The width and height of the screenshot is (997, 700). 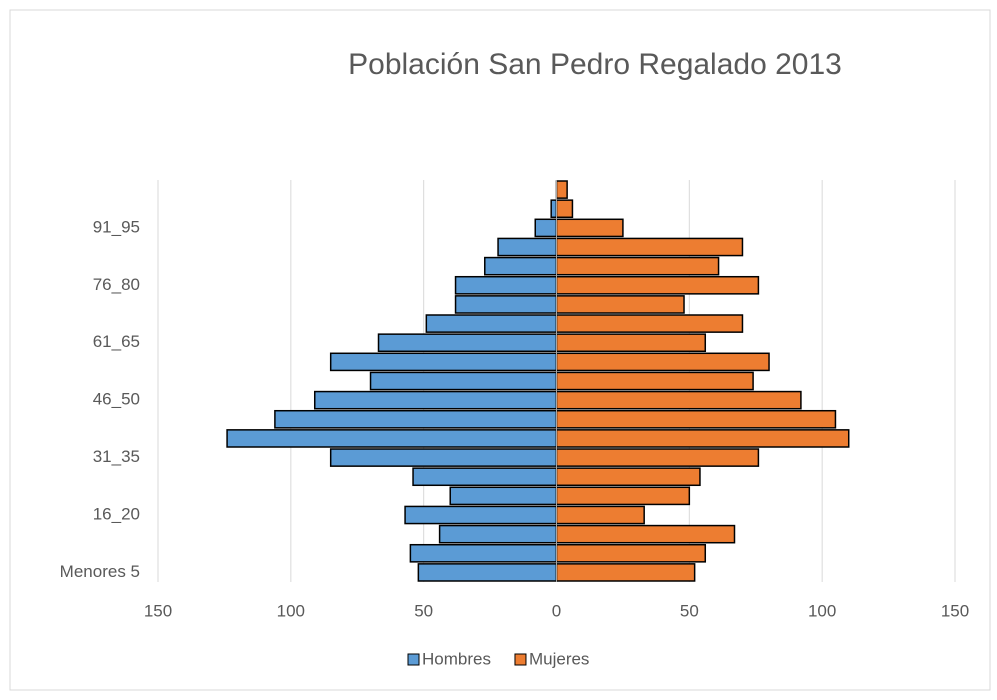 I want to click on y-tick-label: 46_50, so click(x=116, y=399).